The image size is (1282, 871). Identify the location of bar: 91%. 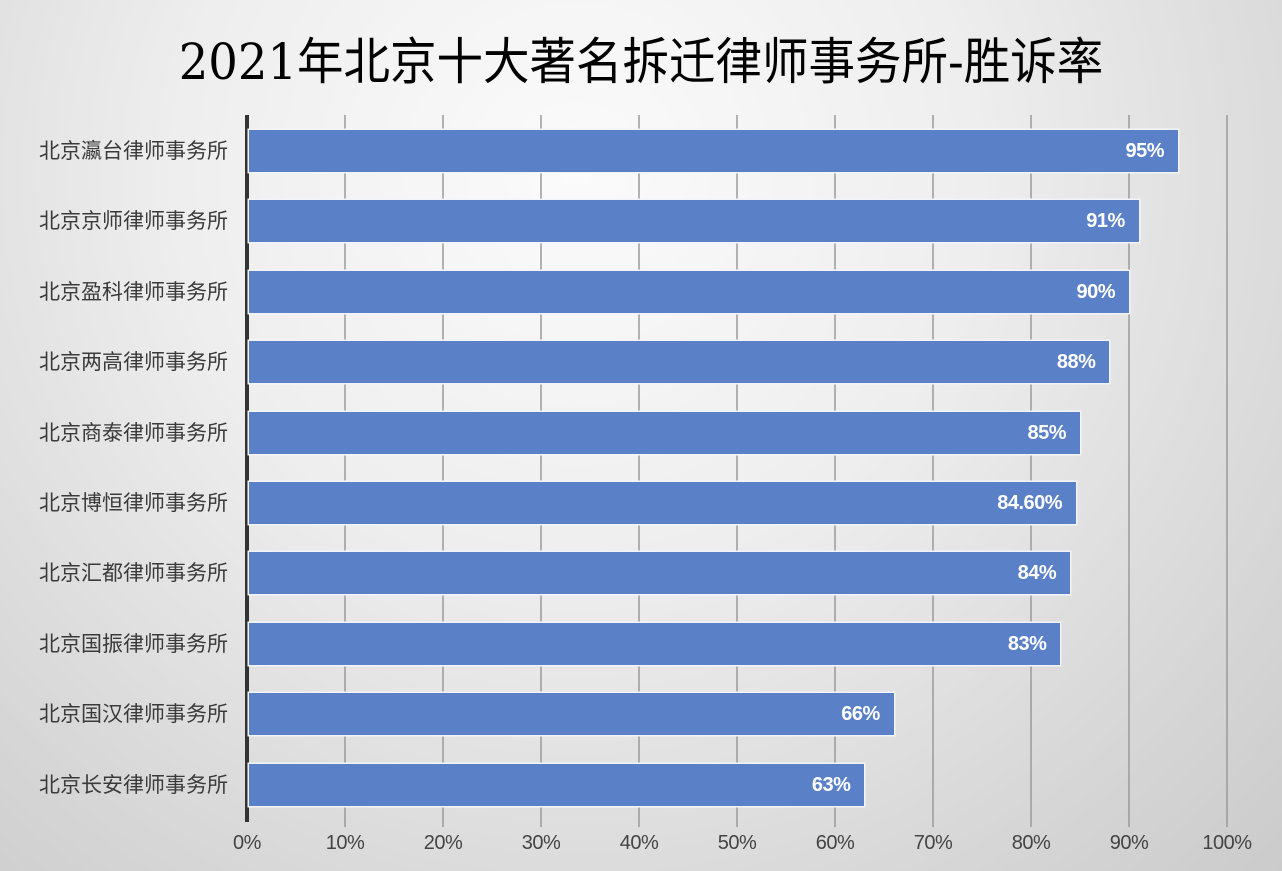
(694, 221).